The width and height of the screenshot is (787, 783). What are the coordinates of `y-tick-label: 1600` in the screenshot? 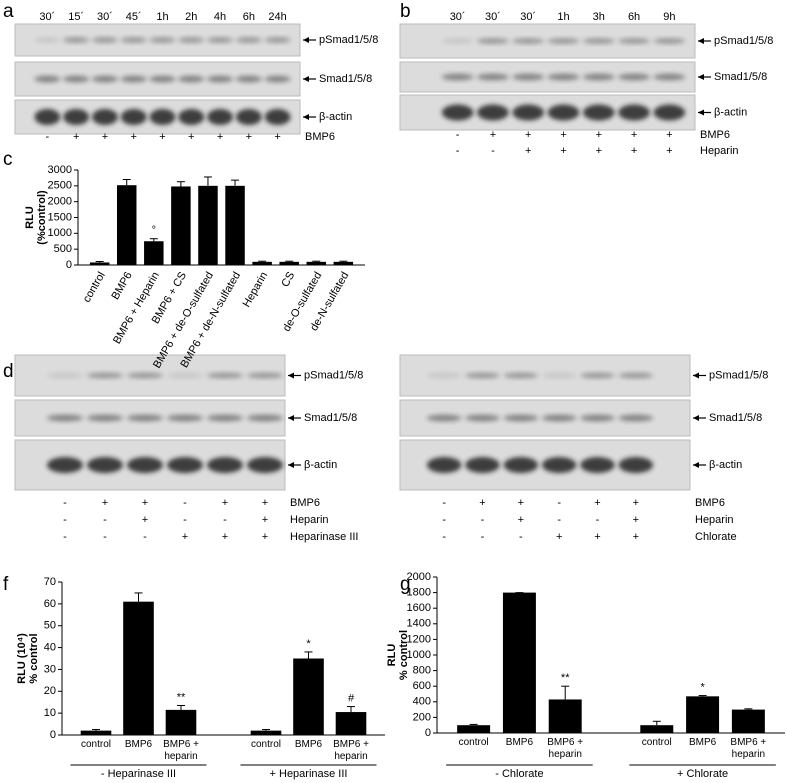 It's located at (419, 608).